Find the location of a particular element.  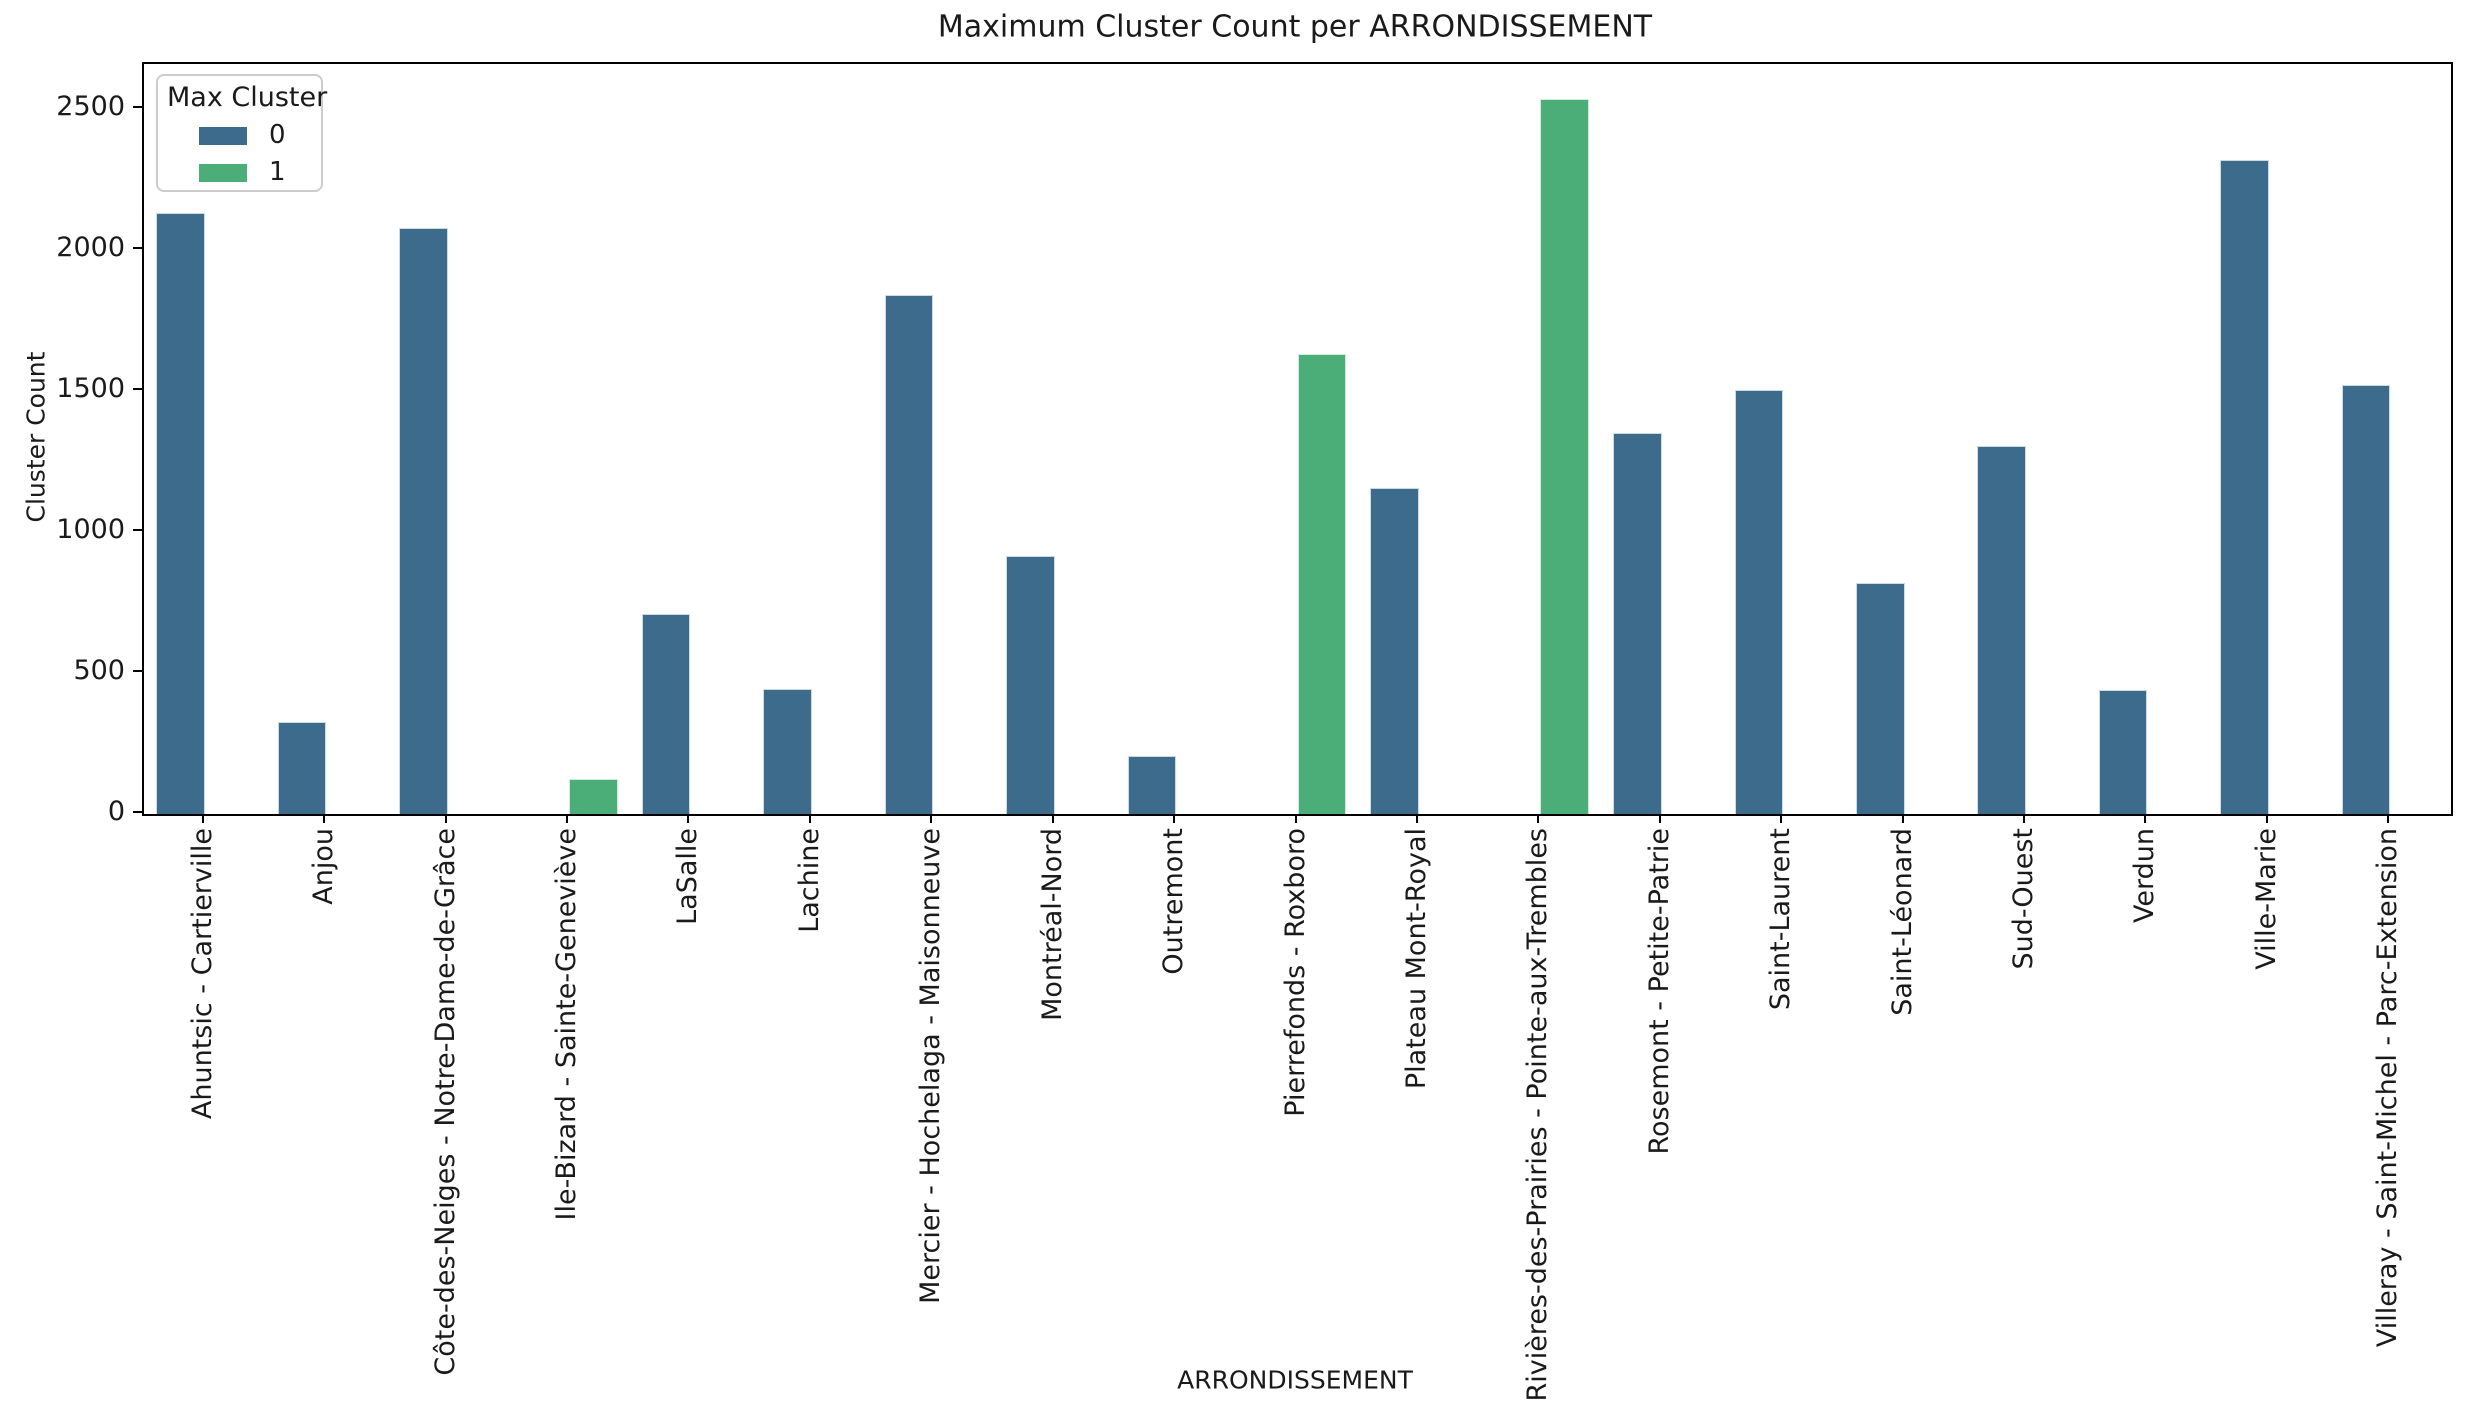

y-tick-label: 500 is located at coordinates (99, 671).